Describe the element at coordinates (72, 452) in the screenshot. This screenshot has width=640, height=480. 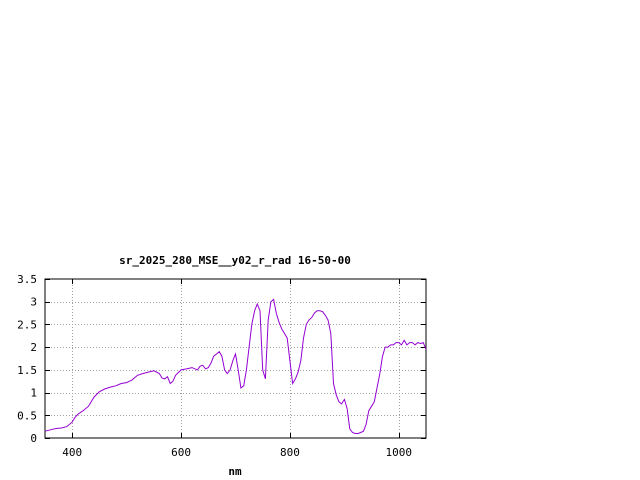
I see `x-tick-label: 400` at that location.